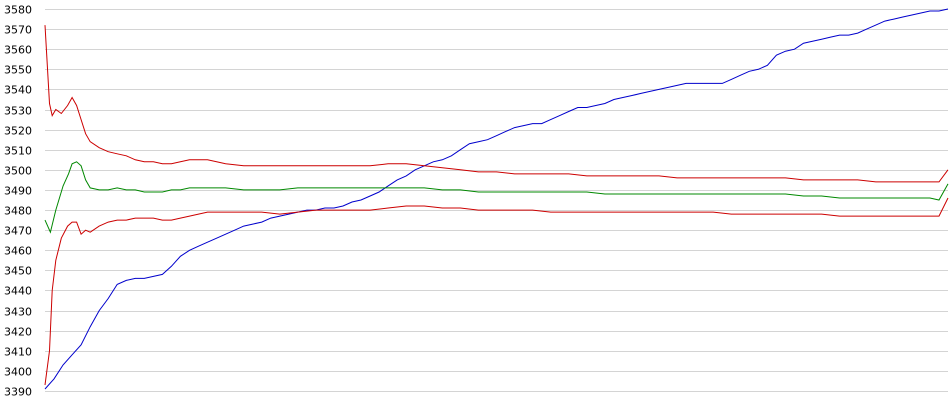 This screenshot has width=950, height=415. Describe the element at coordinates (18, 291) in the screenshot. I see `y-tick-label: 3440` at that location.